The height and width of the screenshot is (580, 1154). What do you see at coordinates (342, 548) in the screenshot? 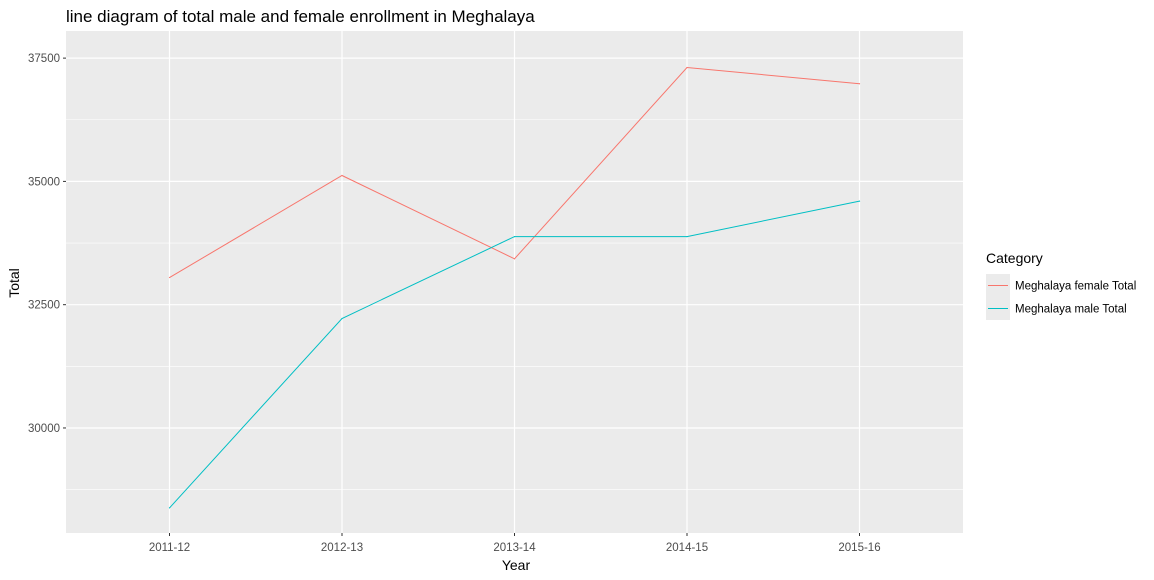
I see `x-tick-label: 2012-13` at bounding box center [342, 548].